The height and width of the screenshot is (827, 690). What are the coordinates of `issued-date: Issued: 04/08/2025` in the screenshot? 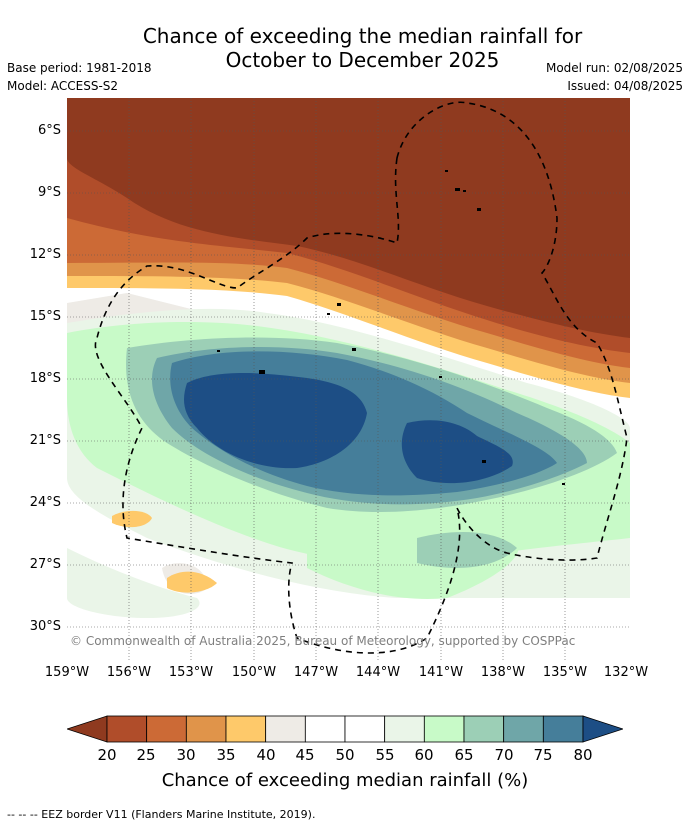 It's located at (625, 86).